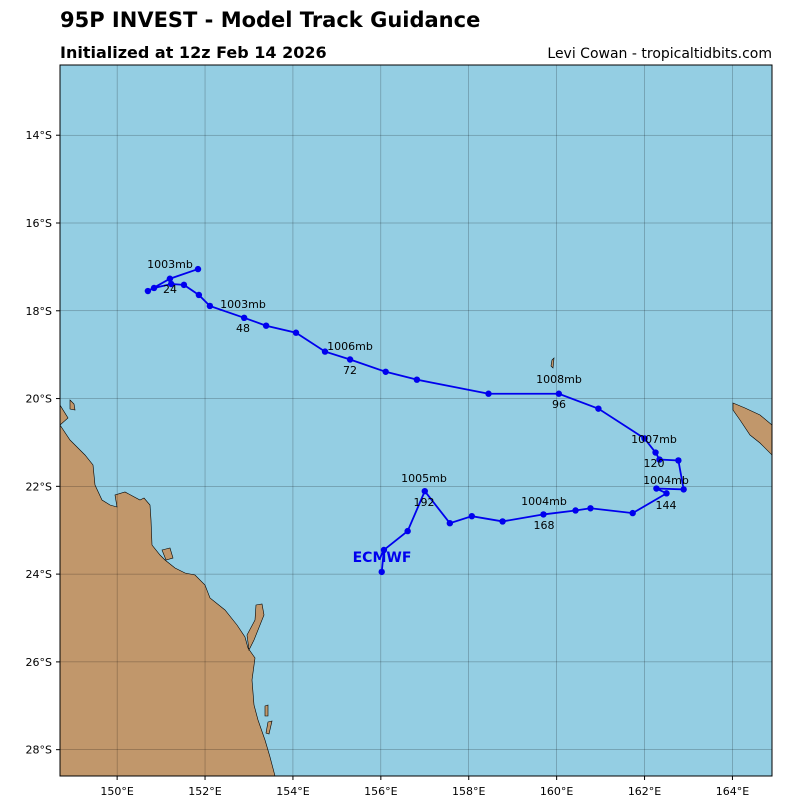  I want to click on x-tick-label: 154°E, so click(292, 791).